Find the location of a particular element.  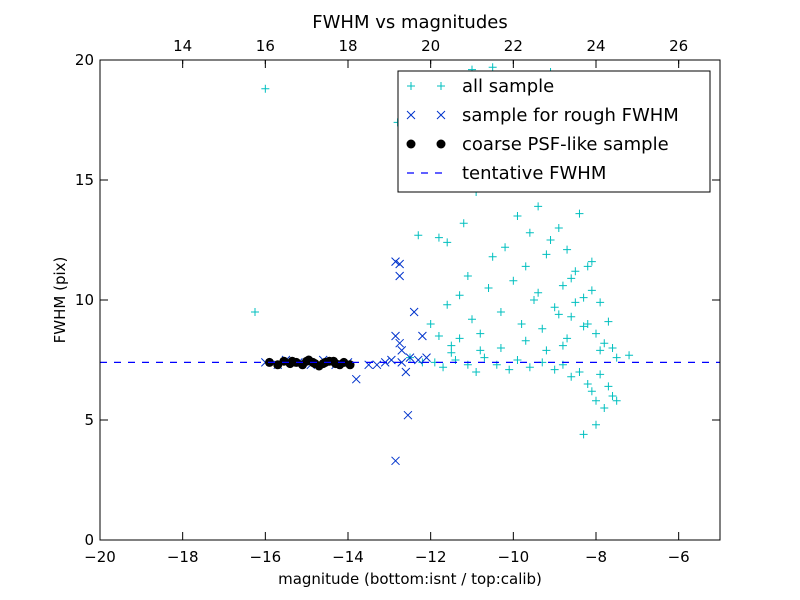

x-tick-label: −16 is located at coordinates (266, 557).